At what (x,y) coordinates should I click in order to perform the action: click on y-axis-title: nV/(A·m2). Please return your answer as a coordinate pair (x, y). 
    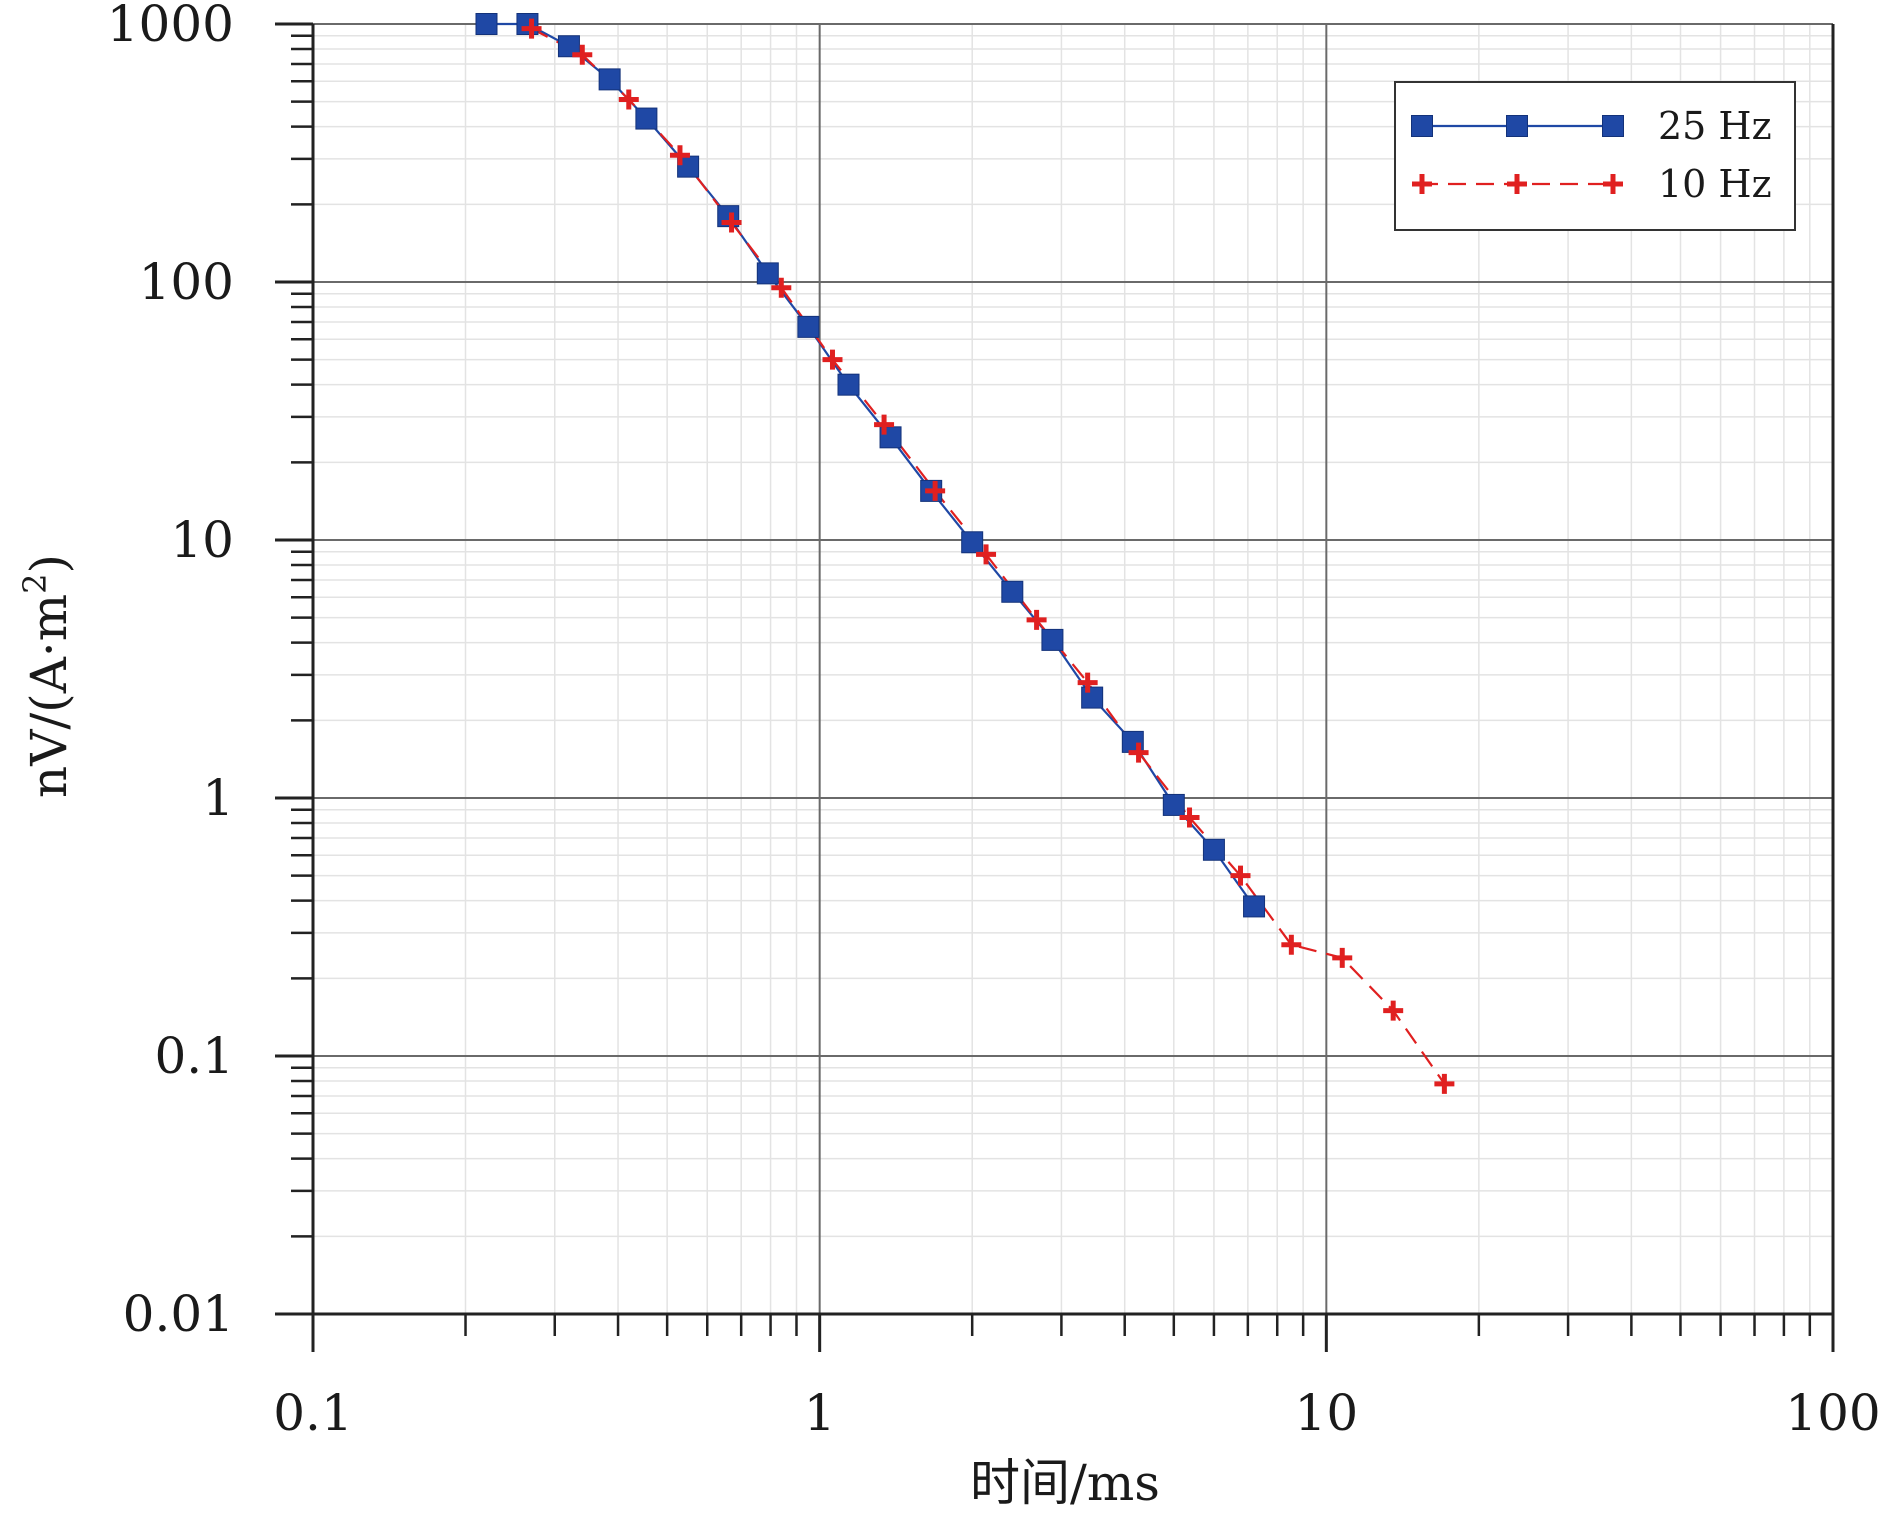
    Looking at the image, I should click on (47, 676).